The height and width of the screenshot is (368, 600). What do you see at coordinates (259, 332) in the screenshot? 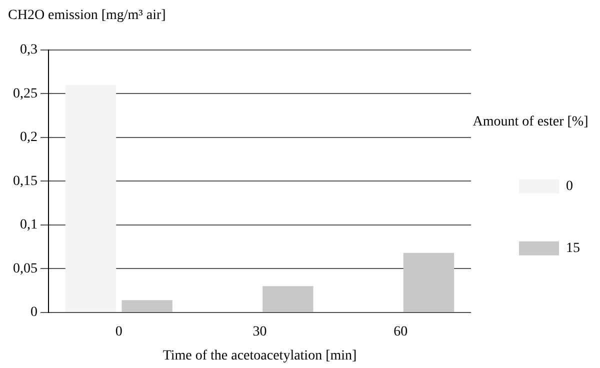
I see `x-tick-label: 30` at bounding box center [259, 332].